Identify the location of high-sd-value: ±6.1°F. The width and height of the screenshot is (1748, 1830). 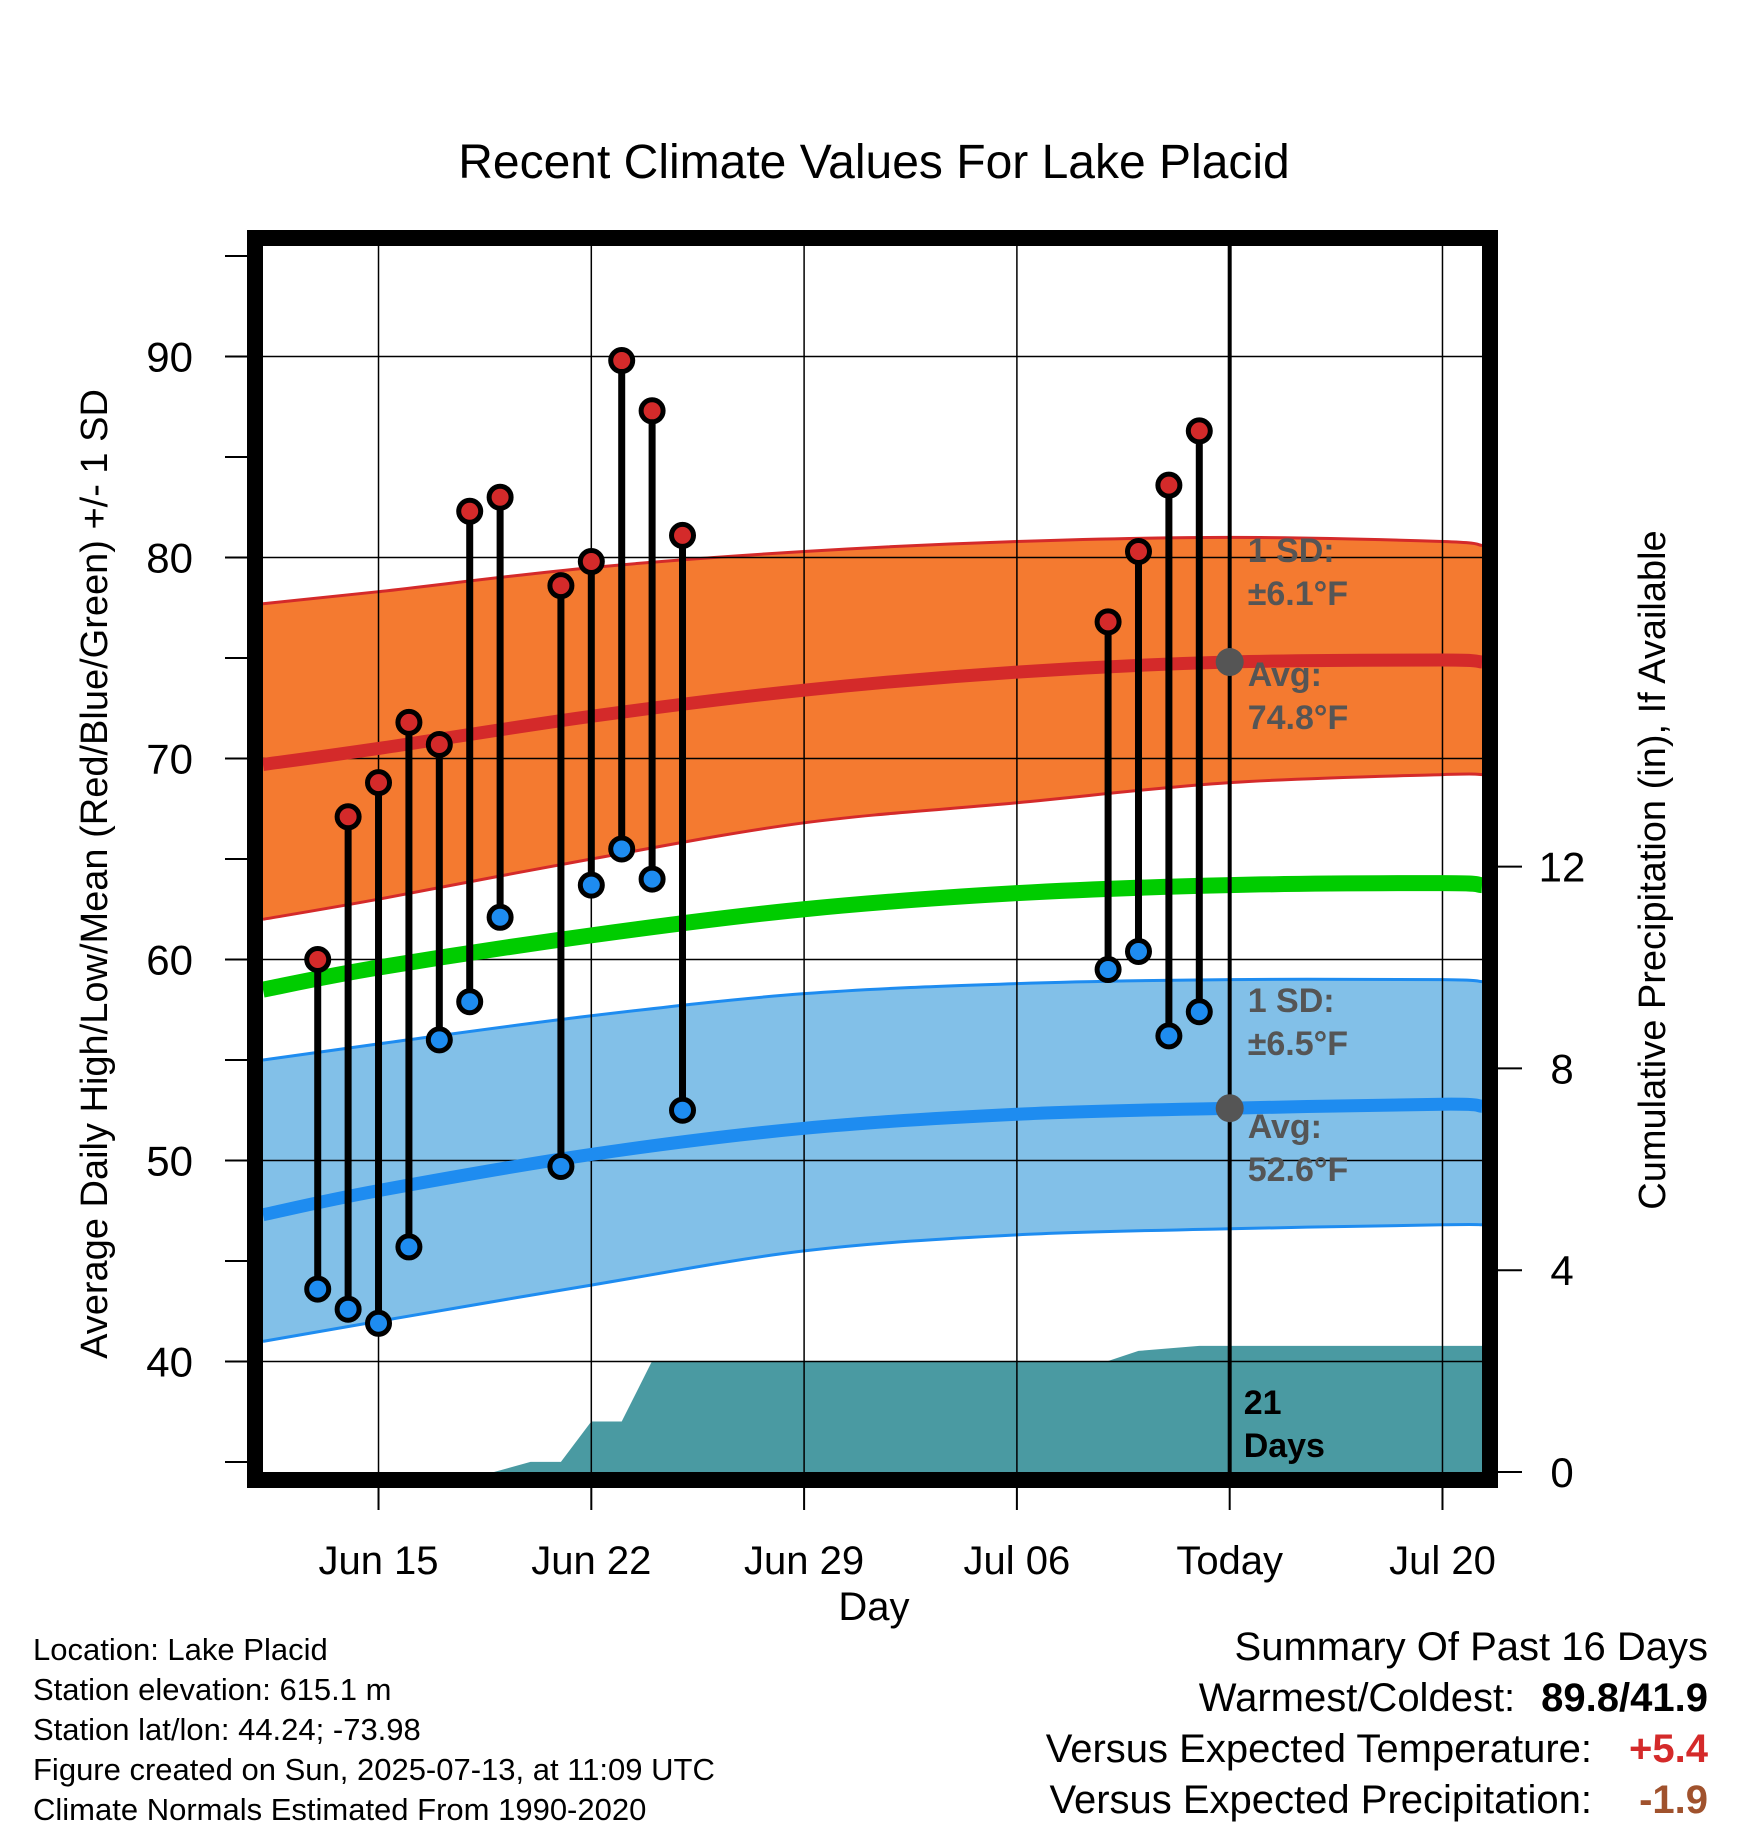
(1298, 594).